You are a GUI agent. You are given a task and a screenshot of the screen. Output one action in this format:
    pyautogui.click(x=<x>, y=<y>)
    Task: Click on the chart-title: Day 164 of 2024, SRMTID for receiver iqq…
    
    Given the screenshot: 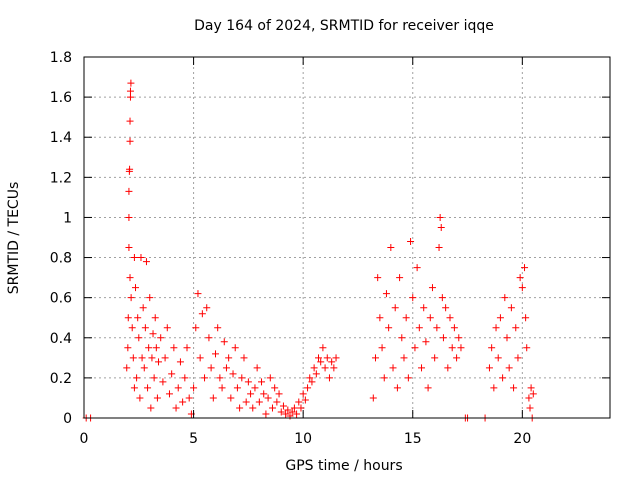 What is the action you would take?
    pyautogui.click(x=344, y=26)
    